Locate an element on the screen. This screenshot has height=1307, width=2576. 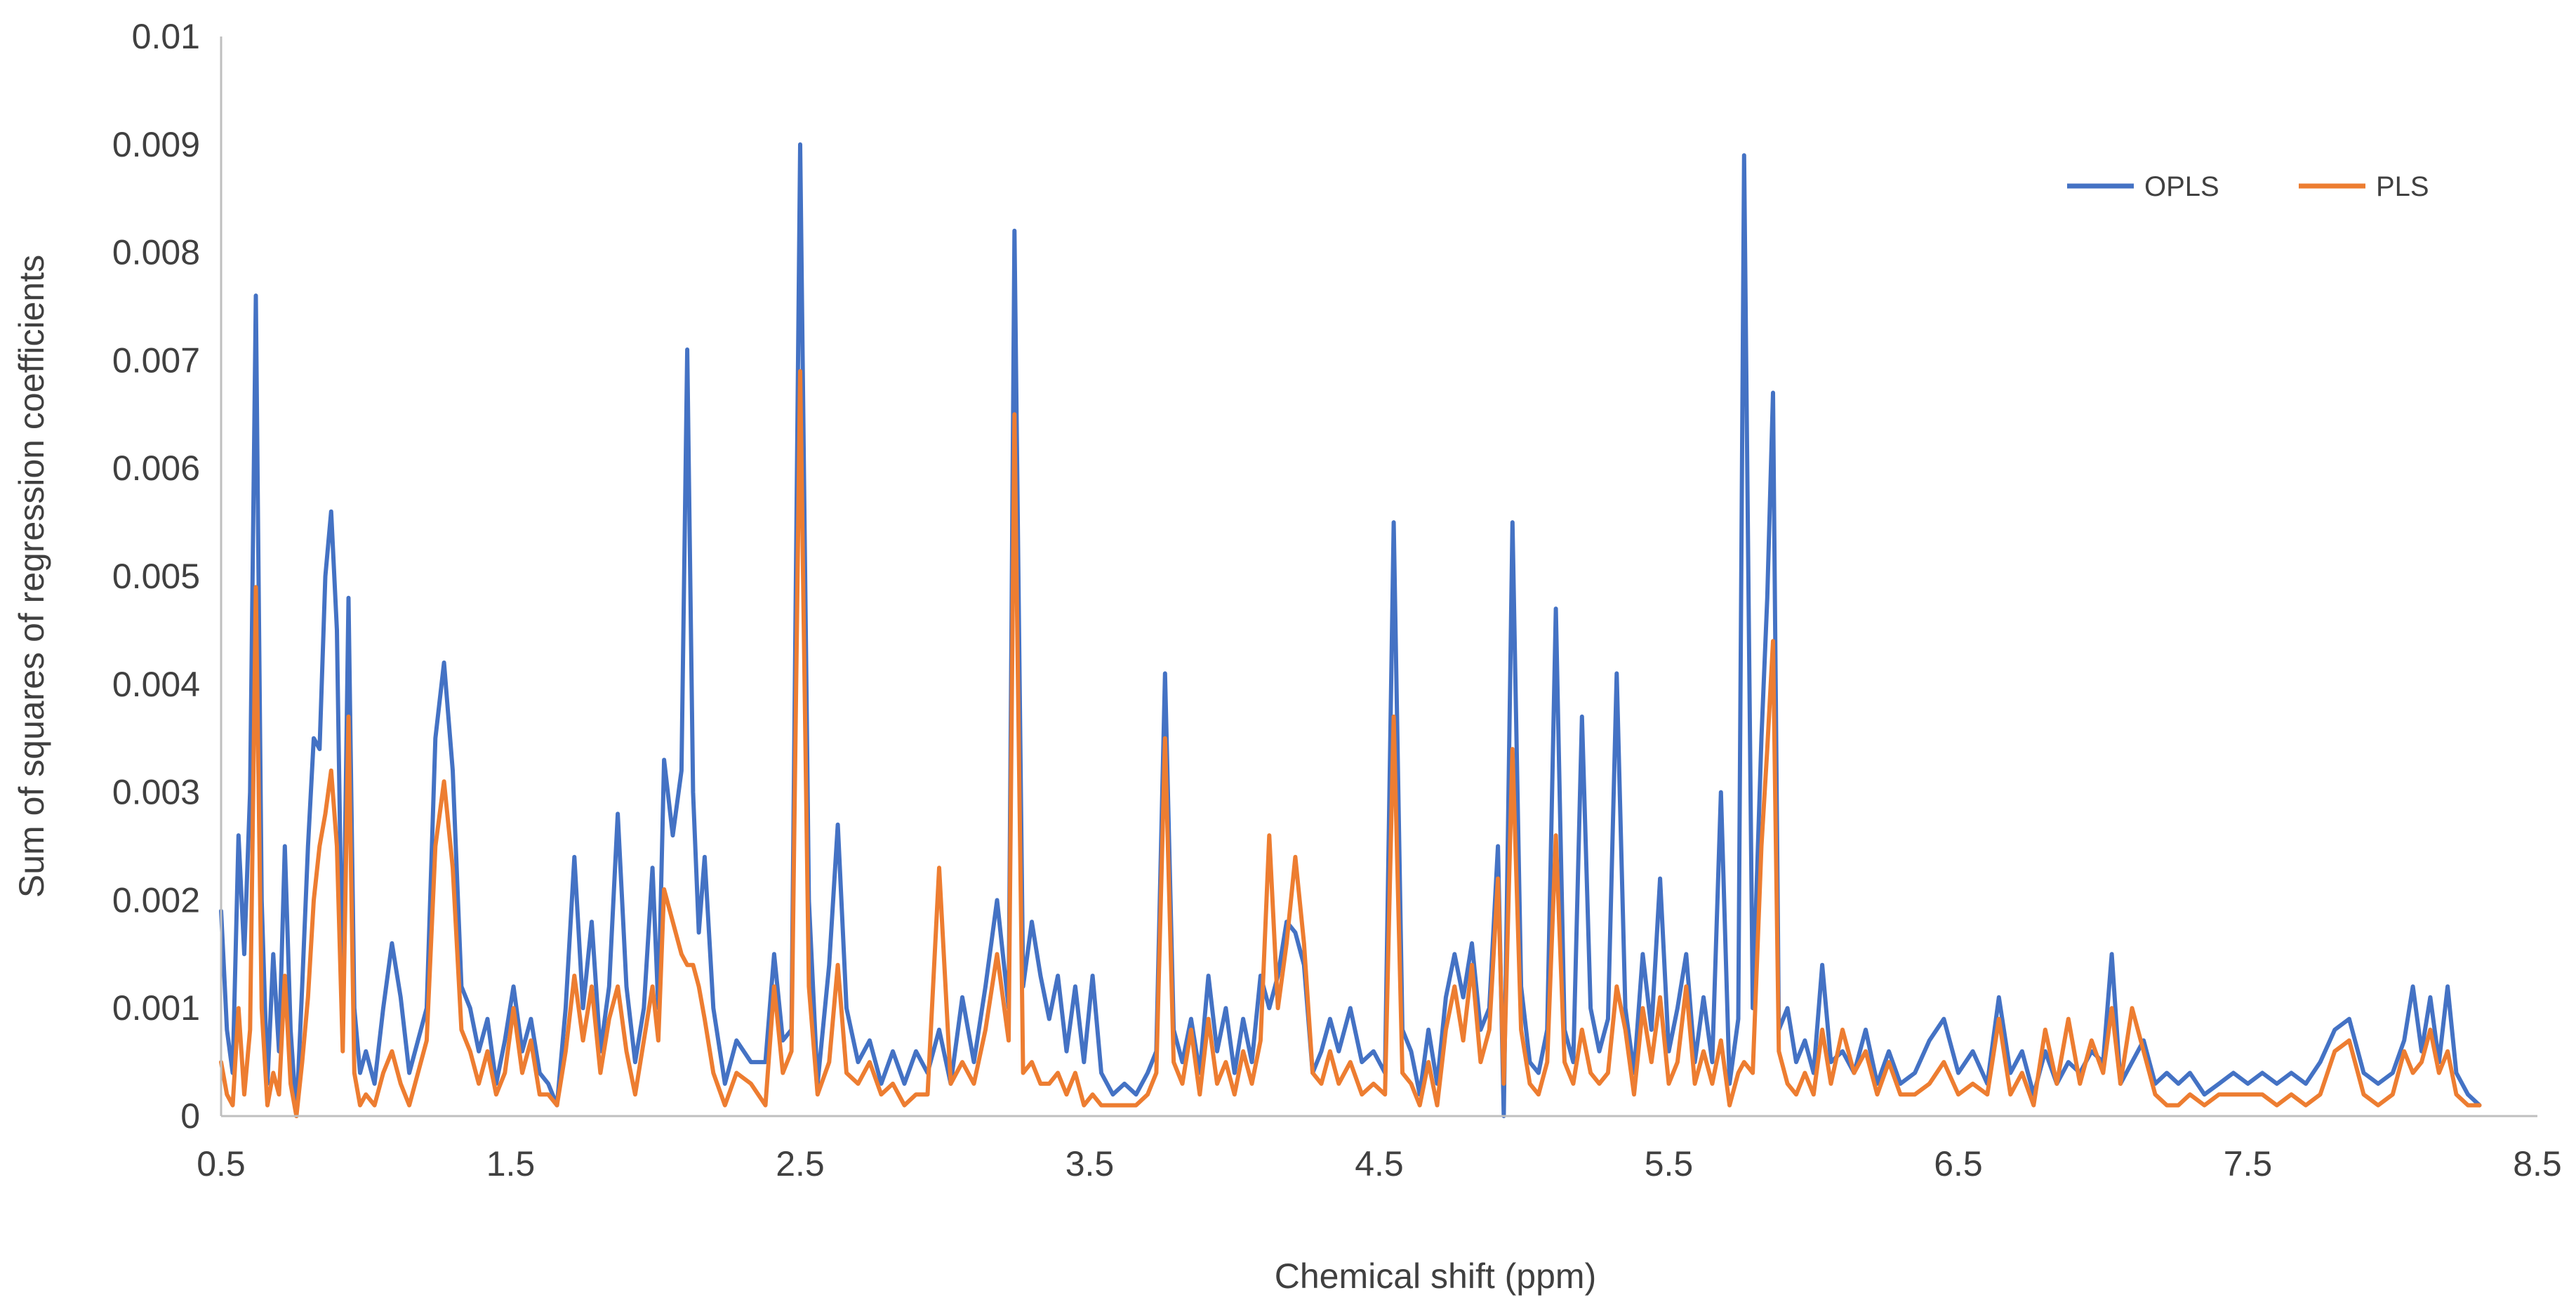
x-tick-label: 0.5 is located at coordinates (222, 1163).